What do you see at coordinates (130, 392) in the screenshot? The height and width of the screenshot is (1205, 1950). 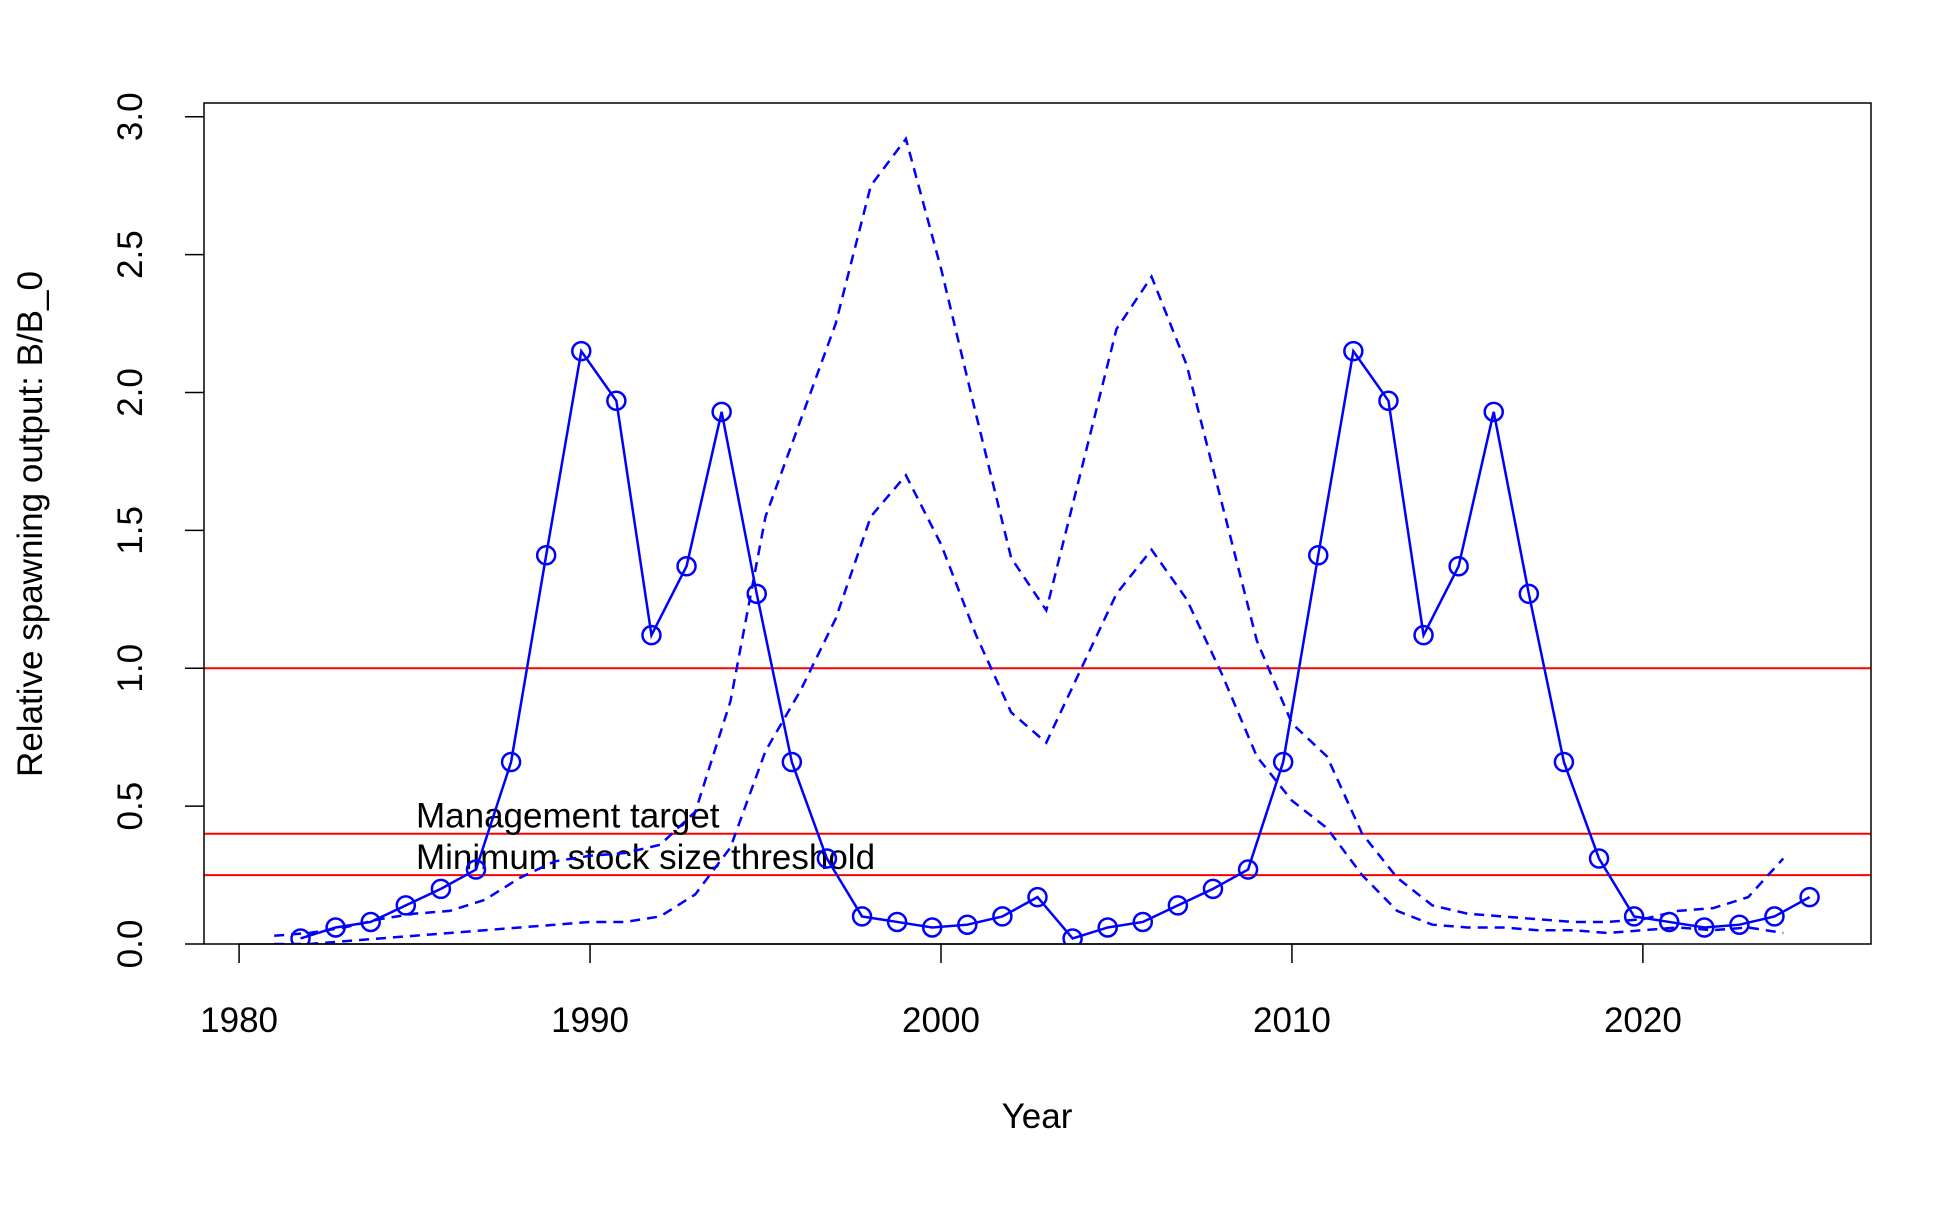 I see `y-tick-label: 2.0` at bounding box center [130, 392].